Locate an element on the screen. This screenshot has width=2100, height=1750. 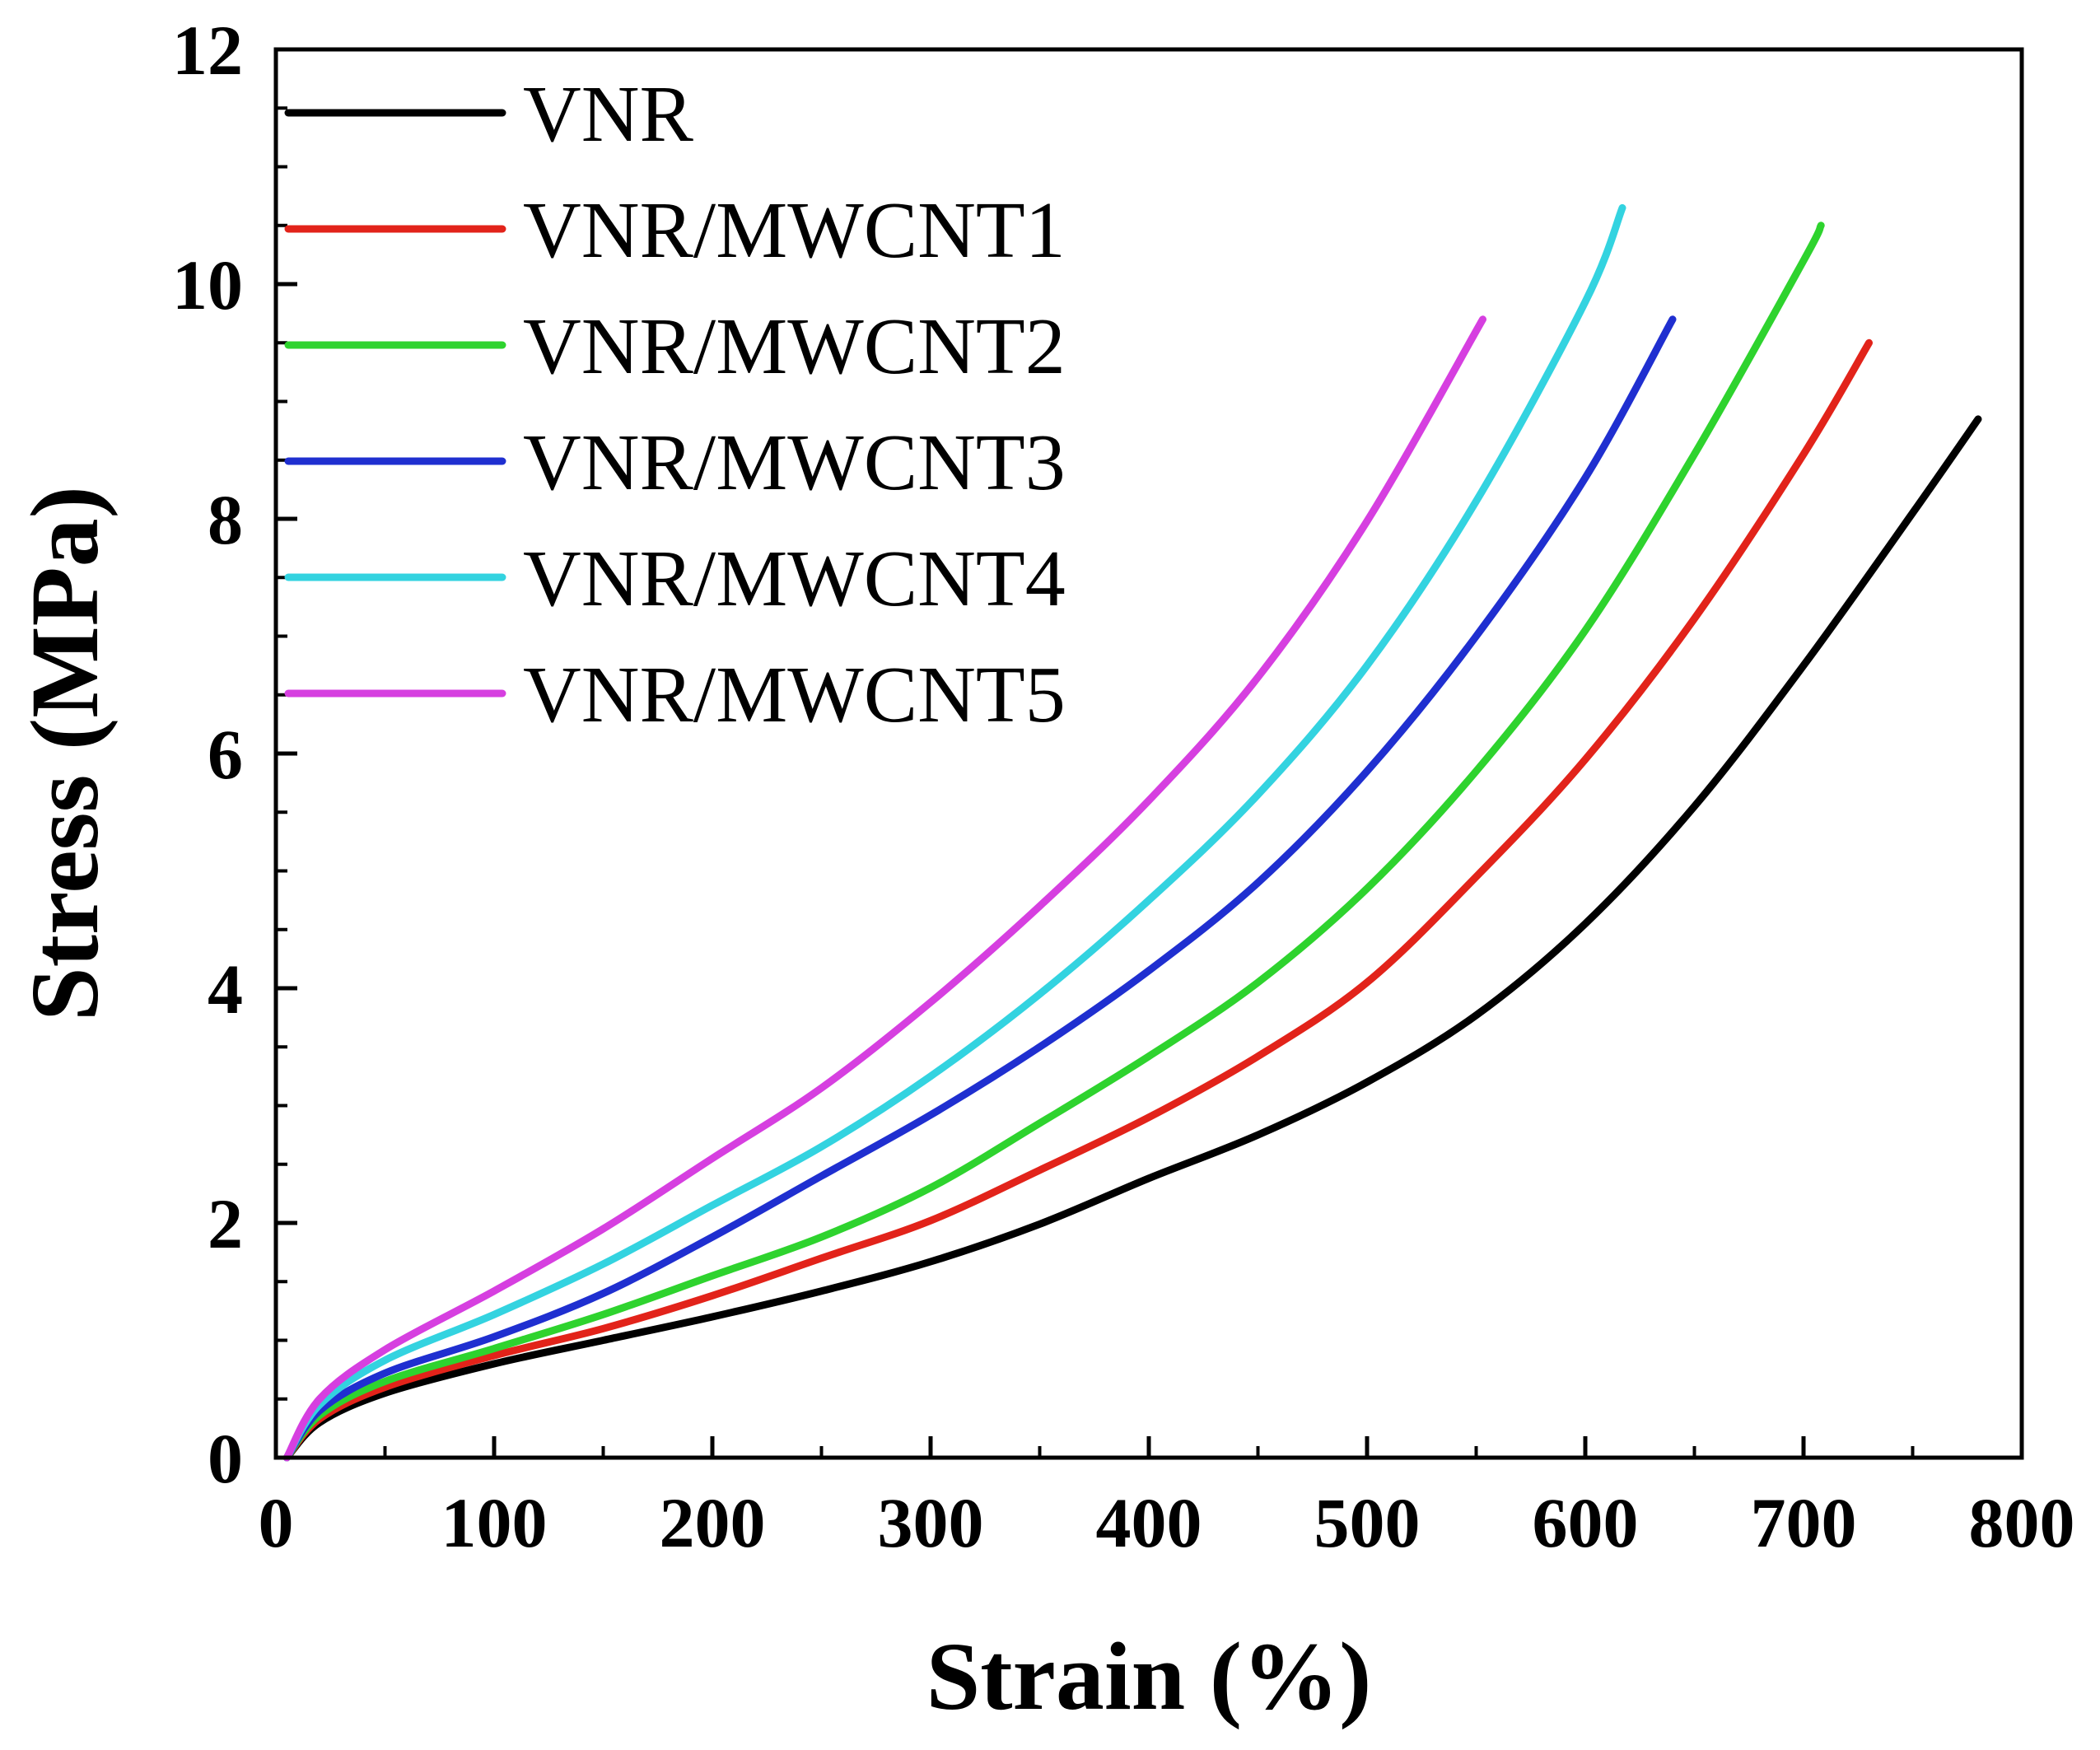
legend-label-vnr-mwcnt1: VNR/MWCNT1 is located at coordinates (794, 230).